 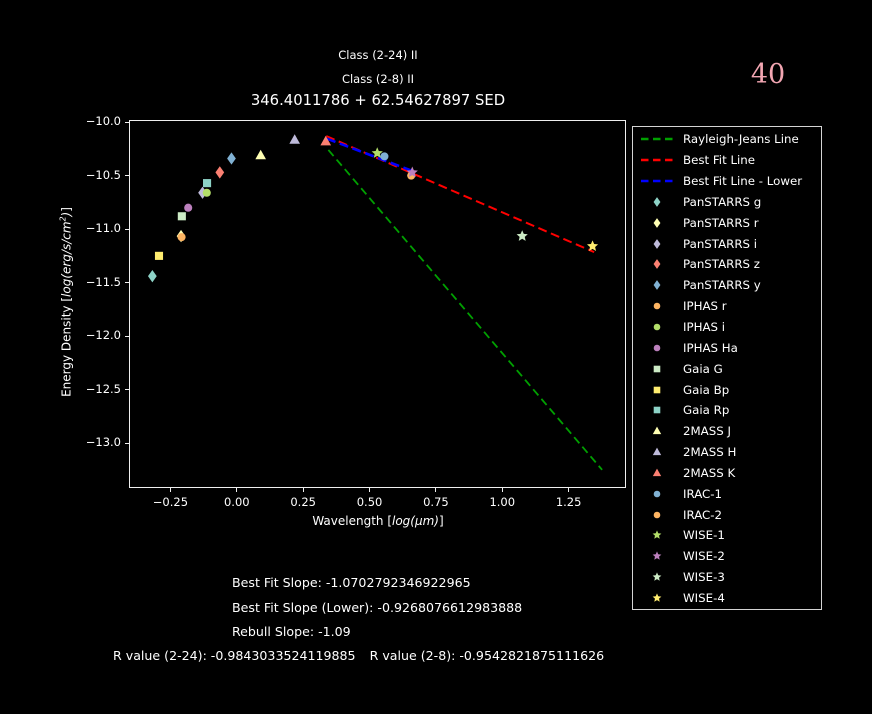 I want to click on y-tick-label: −12.5, so click(x=103, y=388).